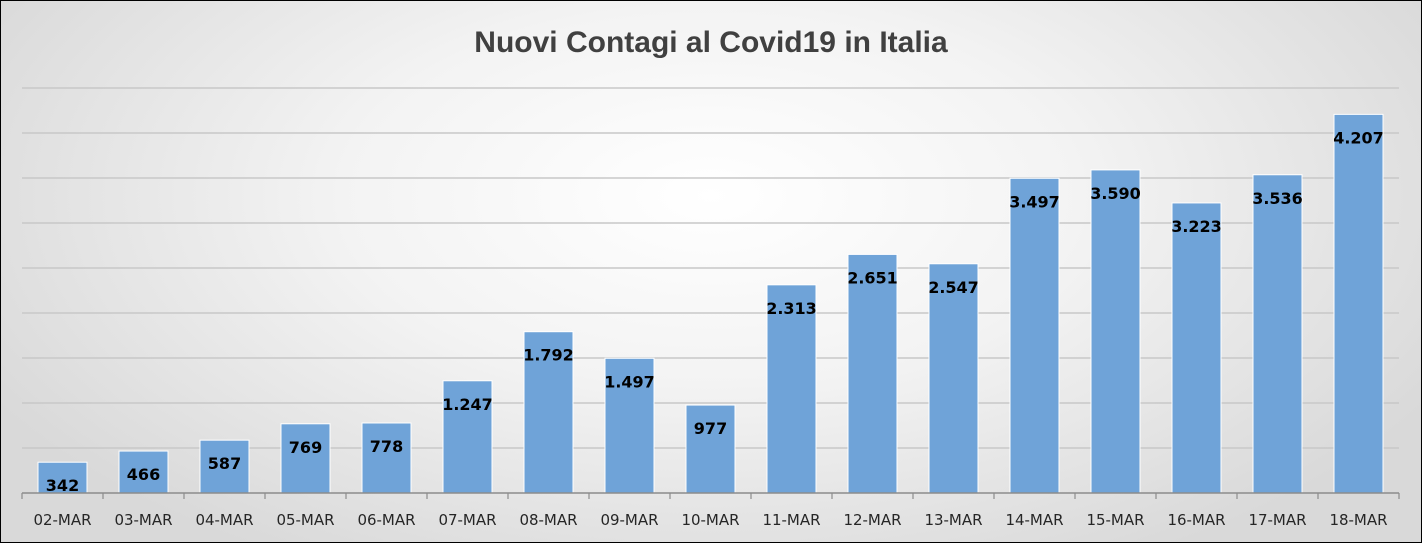  I want to click on x-tick-label: 06-MAR, so click(386, 520).